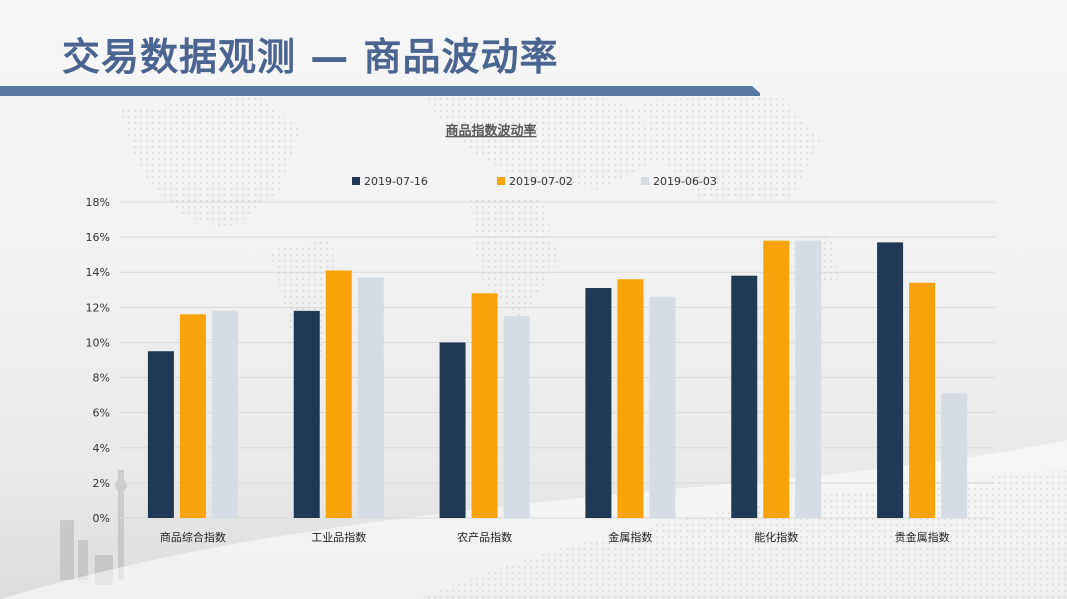 Image resolution: width=1067 pixels, height=599 pixels. I want to click on bar-2019-07-16-贵金属指数, so click(890, 380).